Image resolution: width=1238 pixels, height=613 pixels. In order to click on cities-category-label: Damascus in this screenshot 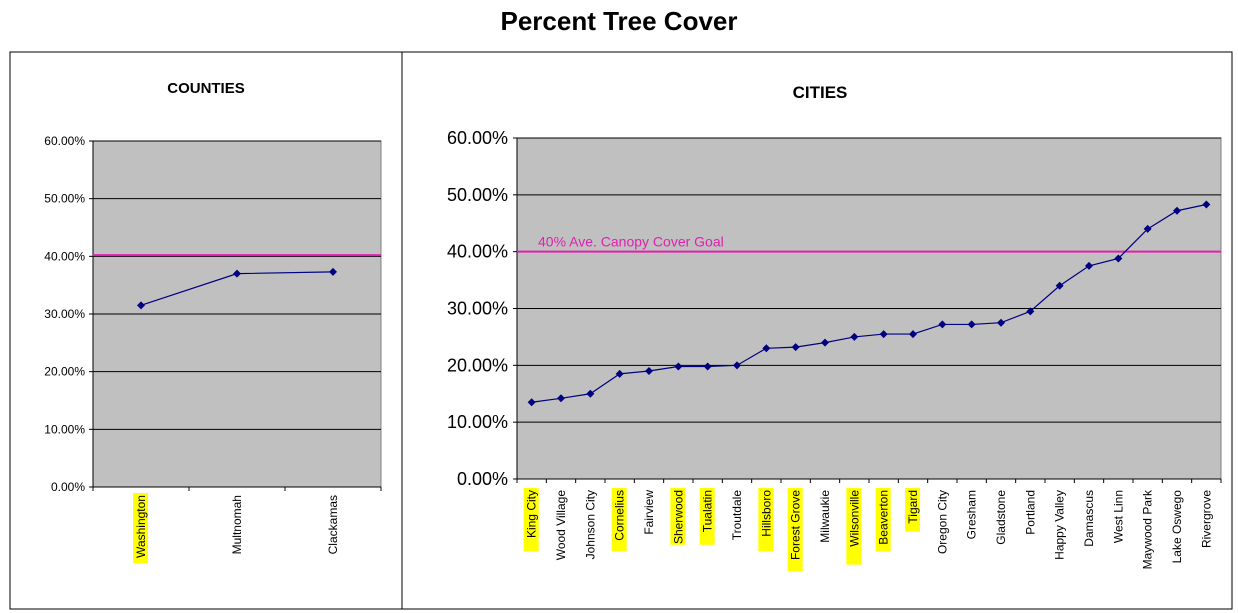, I will do `click(1089, 518)`.